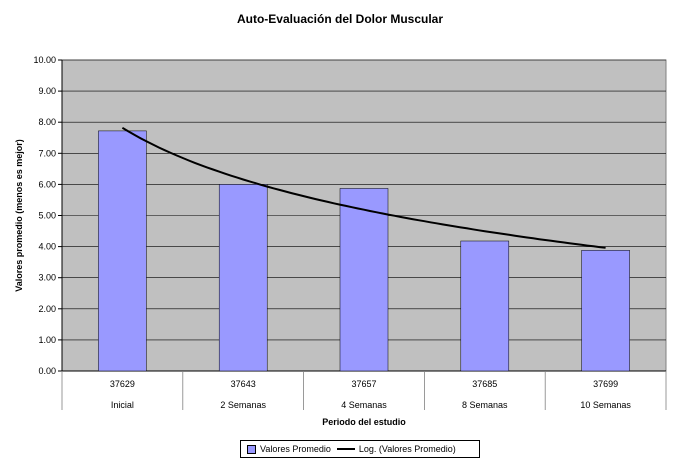 The width and height of the screenshot is (680, 466). Describe the element at coordinates (19, 215) in the screenshot. I see `y-axis-title: Valores promedio (menos es mejor)` at that location.